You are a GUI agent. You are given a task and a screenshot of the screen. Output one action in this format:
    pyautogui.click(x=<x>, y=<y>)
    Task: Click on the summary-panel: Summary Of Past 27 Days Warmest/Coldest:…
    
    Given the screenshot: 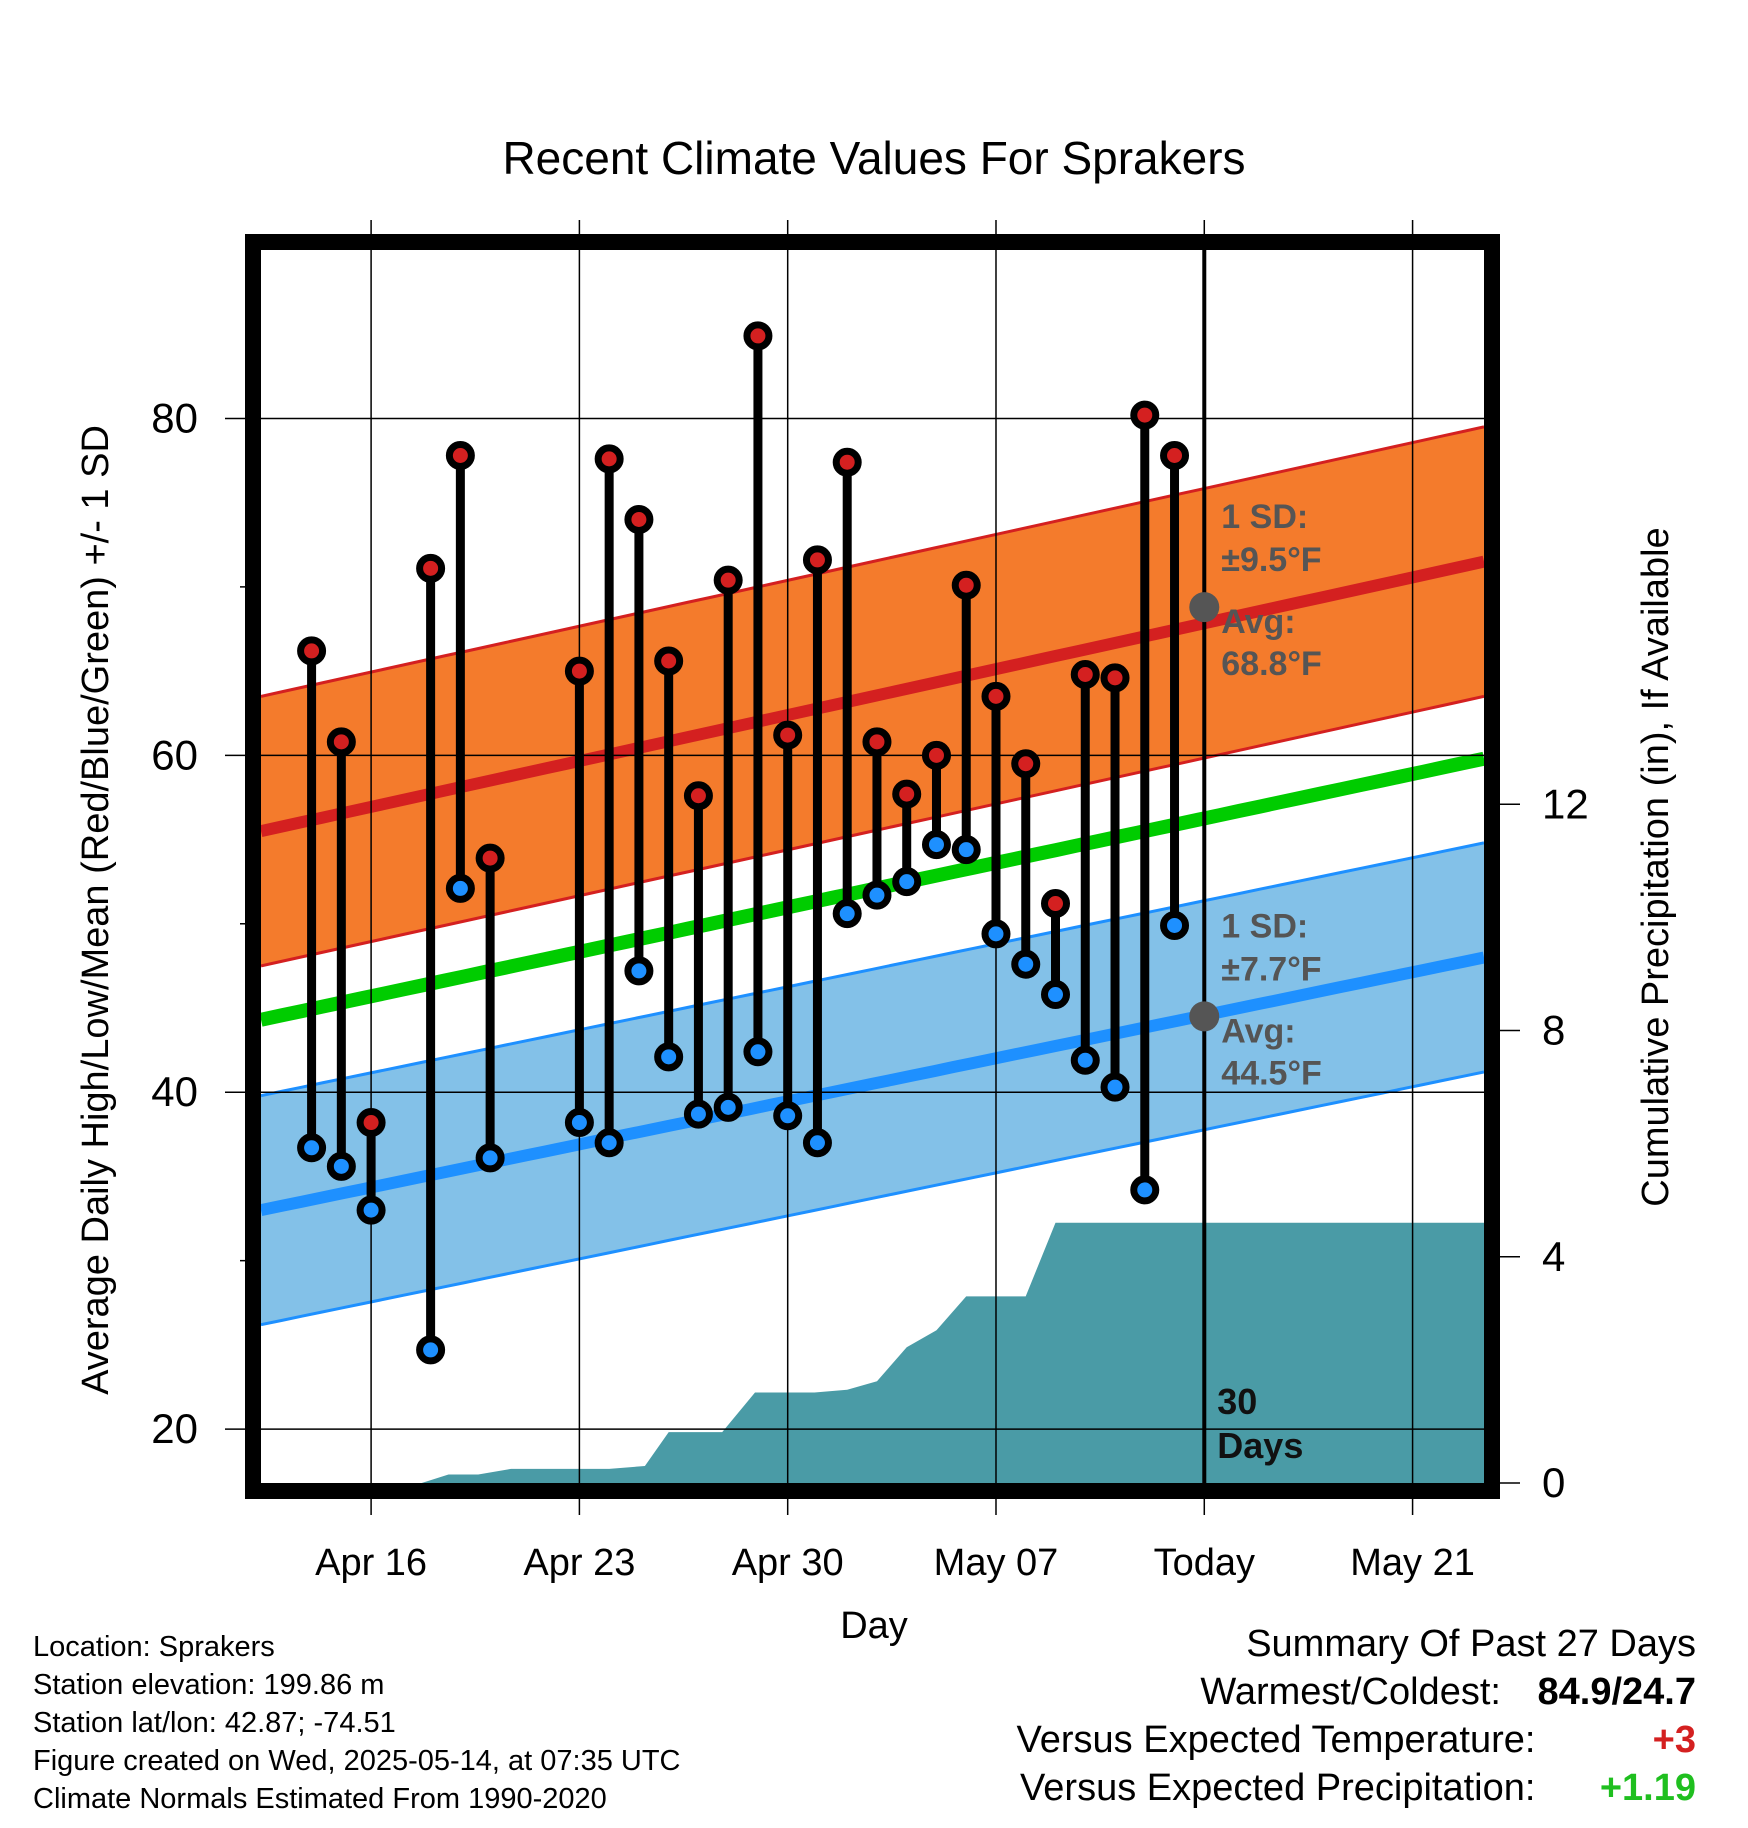 What is the action you would take?
    pyautogui.click(x=1356, y=1716)
    